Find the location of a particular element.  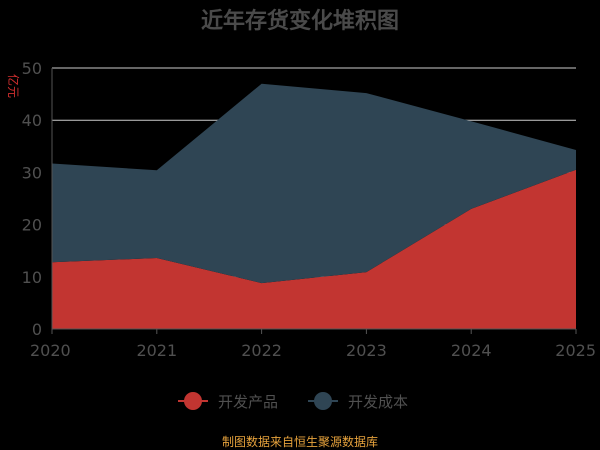

y-tick-label: 40 is located at coordinates (32, 120).